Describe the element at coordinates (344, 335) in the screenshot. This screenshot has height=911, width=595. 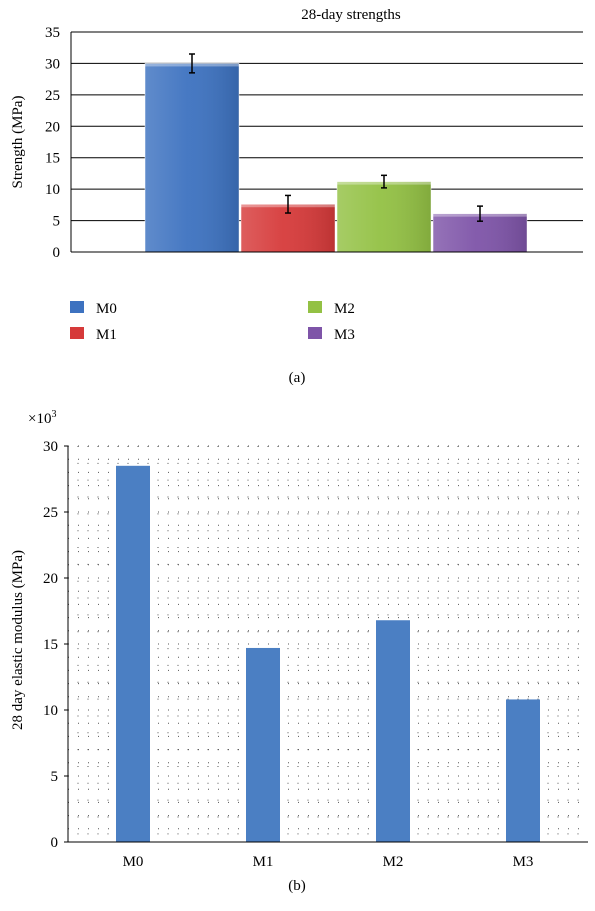
I see `chart-a-legend-label: M3` at that location.